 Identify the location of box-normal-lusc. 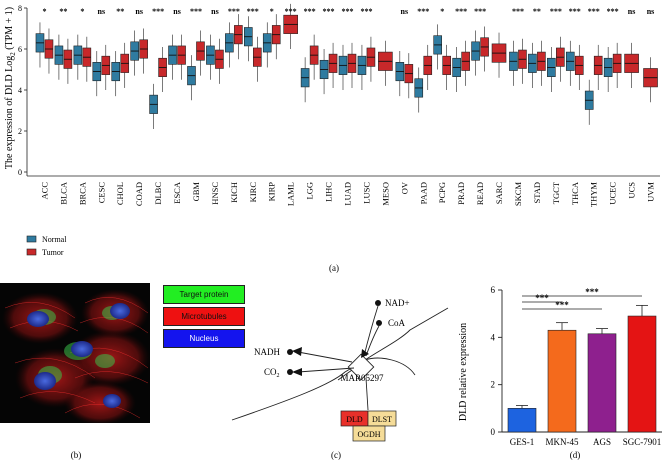
(362, 67).